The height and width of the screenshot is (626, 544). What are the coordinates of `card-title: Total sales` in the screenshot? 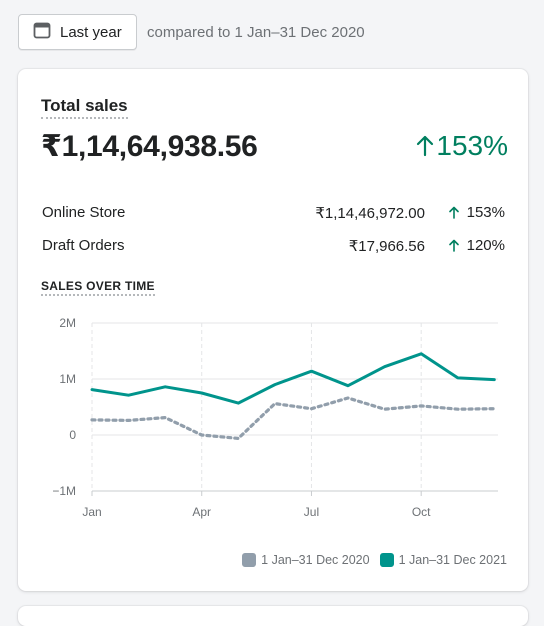 It's located at (84, 107).